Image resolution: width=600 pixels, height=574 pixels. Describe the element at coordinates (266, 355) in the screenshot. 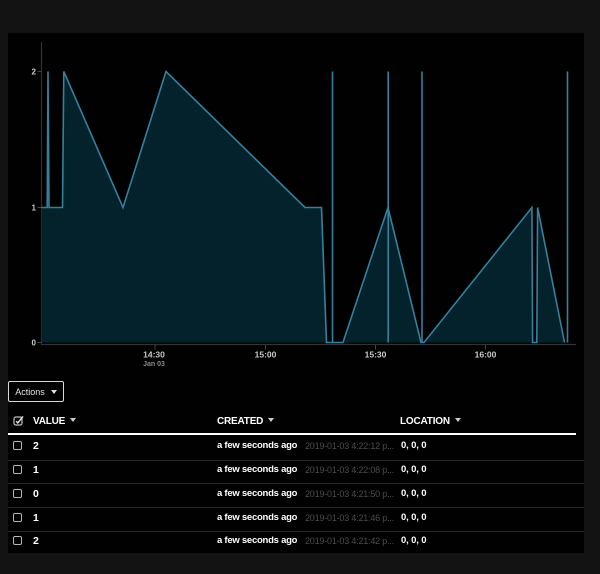

I see `svg-text: 15:00` at that location.